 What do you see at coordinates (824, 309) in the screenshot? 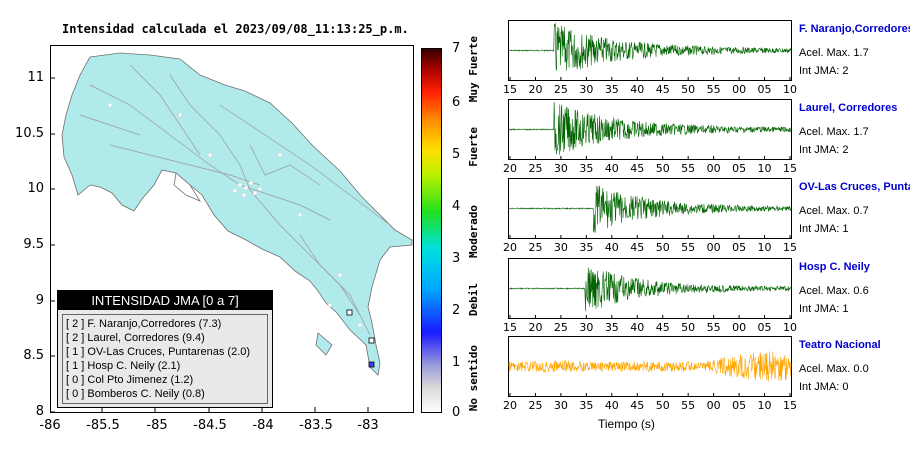
I see `station-jma-intensity: Int JMA: 1` at bounding box center [824, 309].